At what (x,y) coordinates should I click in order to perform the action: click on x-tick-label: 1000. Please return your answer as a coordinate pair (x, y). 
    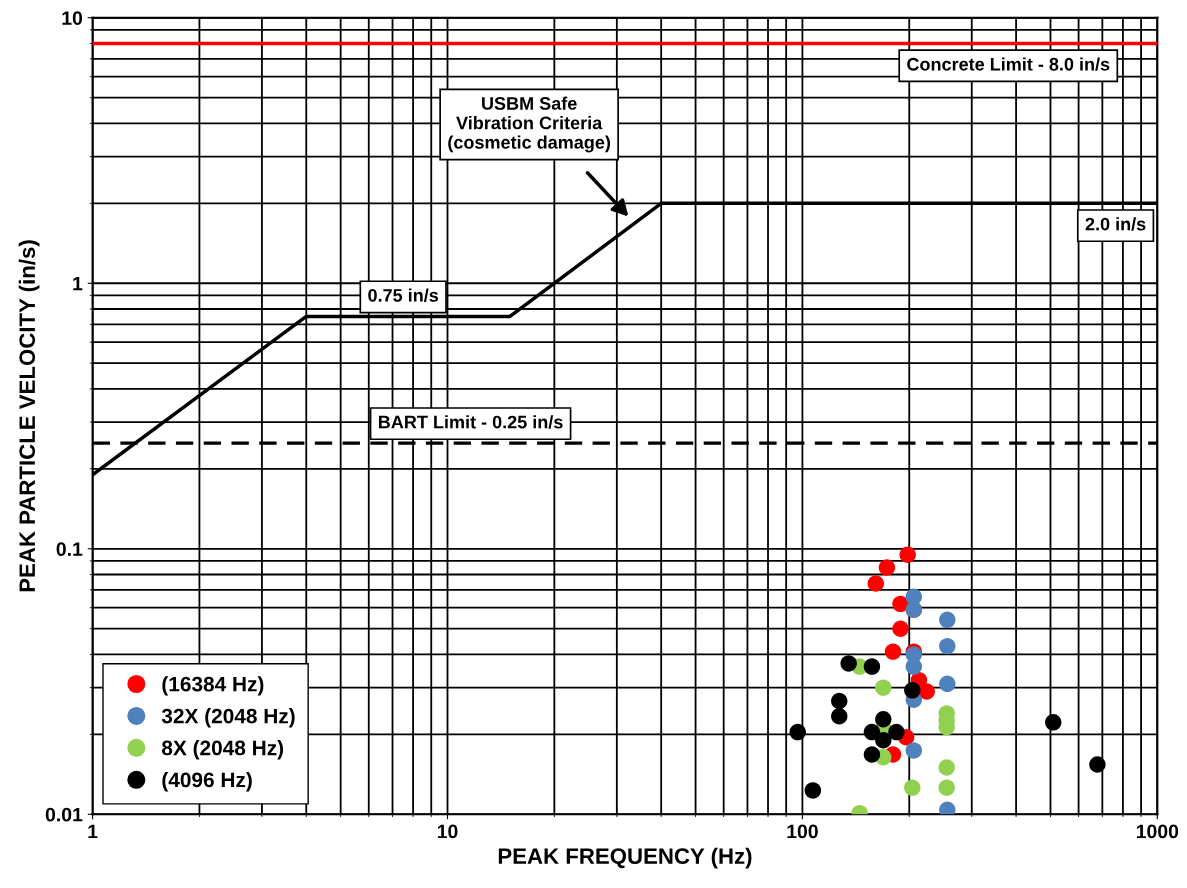
    Looking at the image, I should click on (1157, 831).